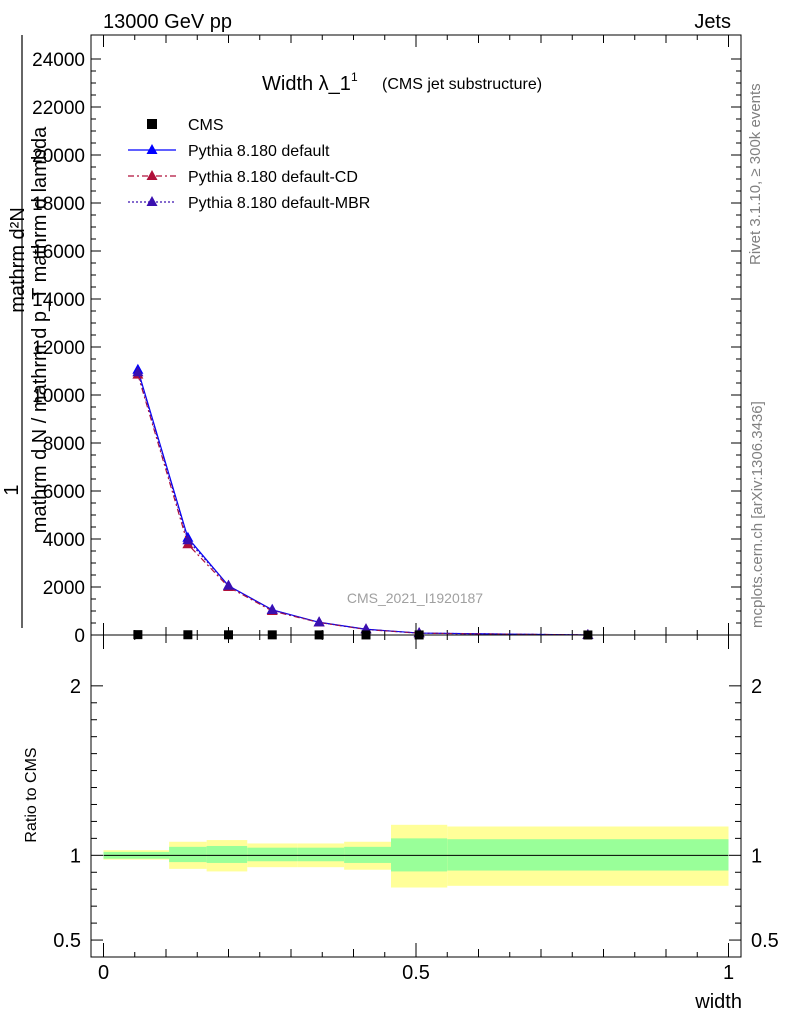 The width and height of the screenshot is (786, 1024). I want to click on y-tick-label: 6000, so click(64, 492).